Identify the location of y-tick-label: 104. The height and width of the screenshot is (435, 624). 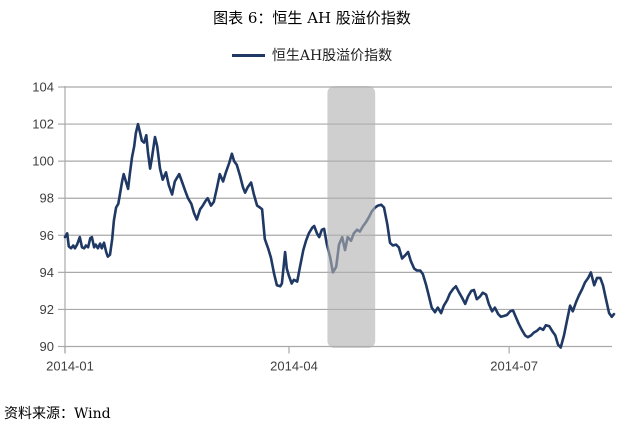
(43, 87).